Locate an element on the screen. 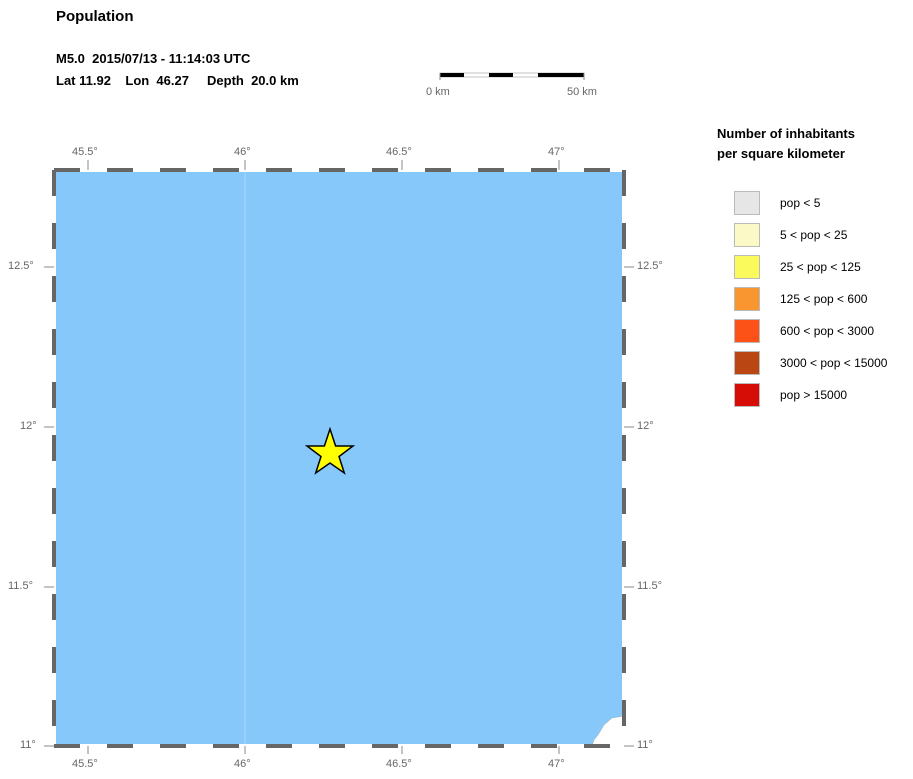 Image resolution: width=913 pixels, height=779 pixels. legend-item: 25 < pop < 125 is located at coordinates (797, 267).